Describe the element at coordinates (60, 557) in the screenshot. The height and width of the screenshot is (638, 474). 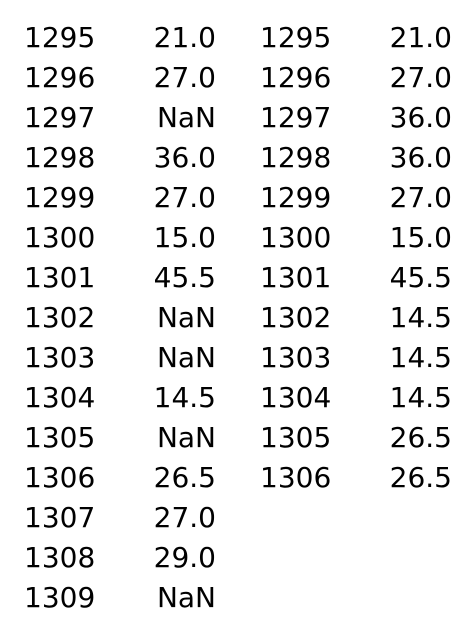
I see `left-series-index: 1308` at that location.